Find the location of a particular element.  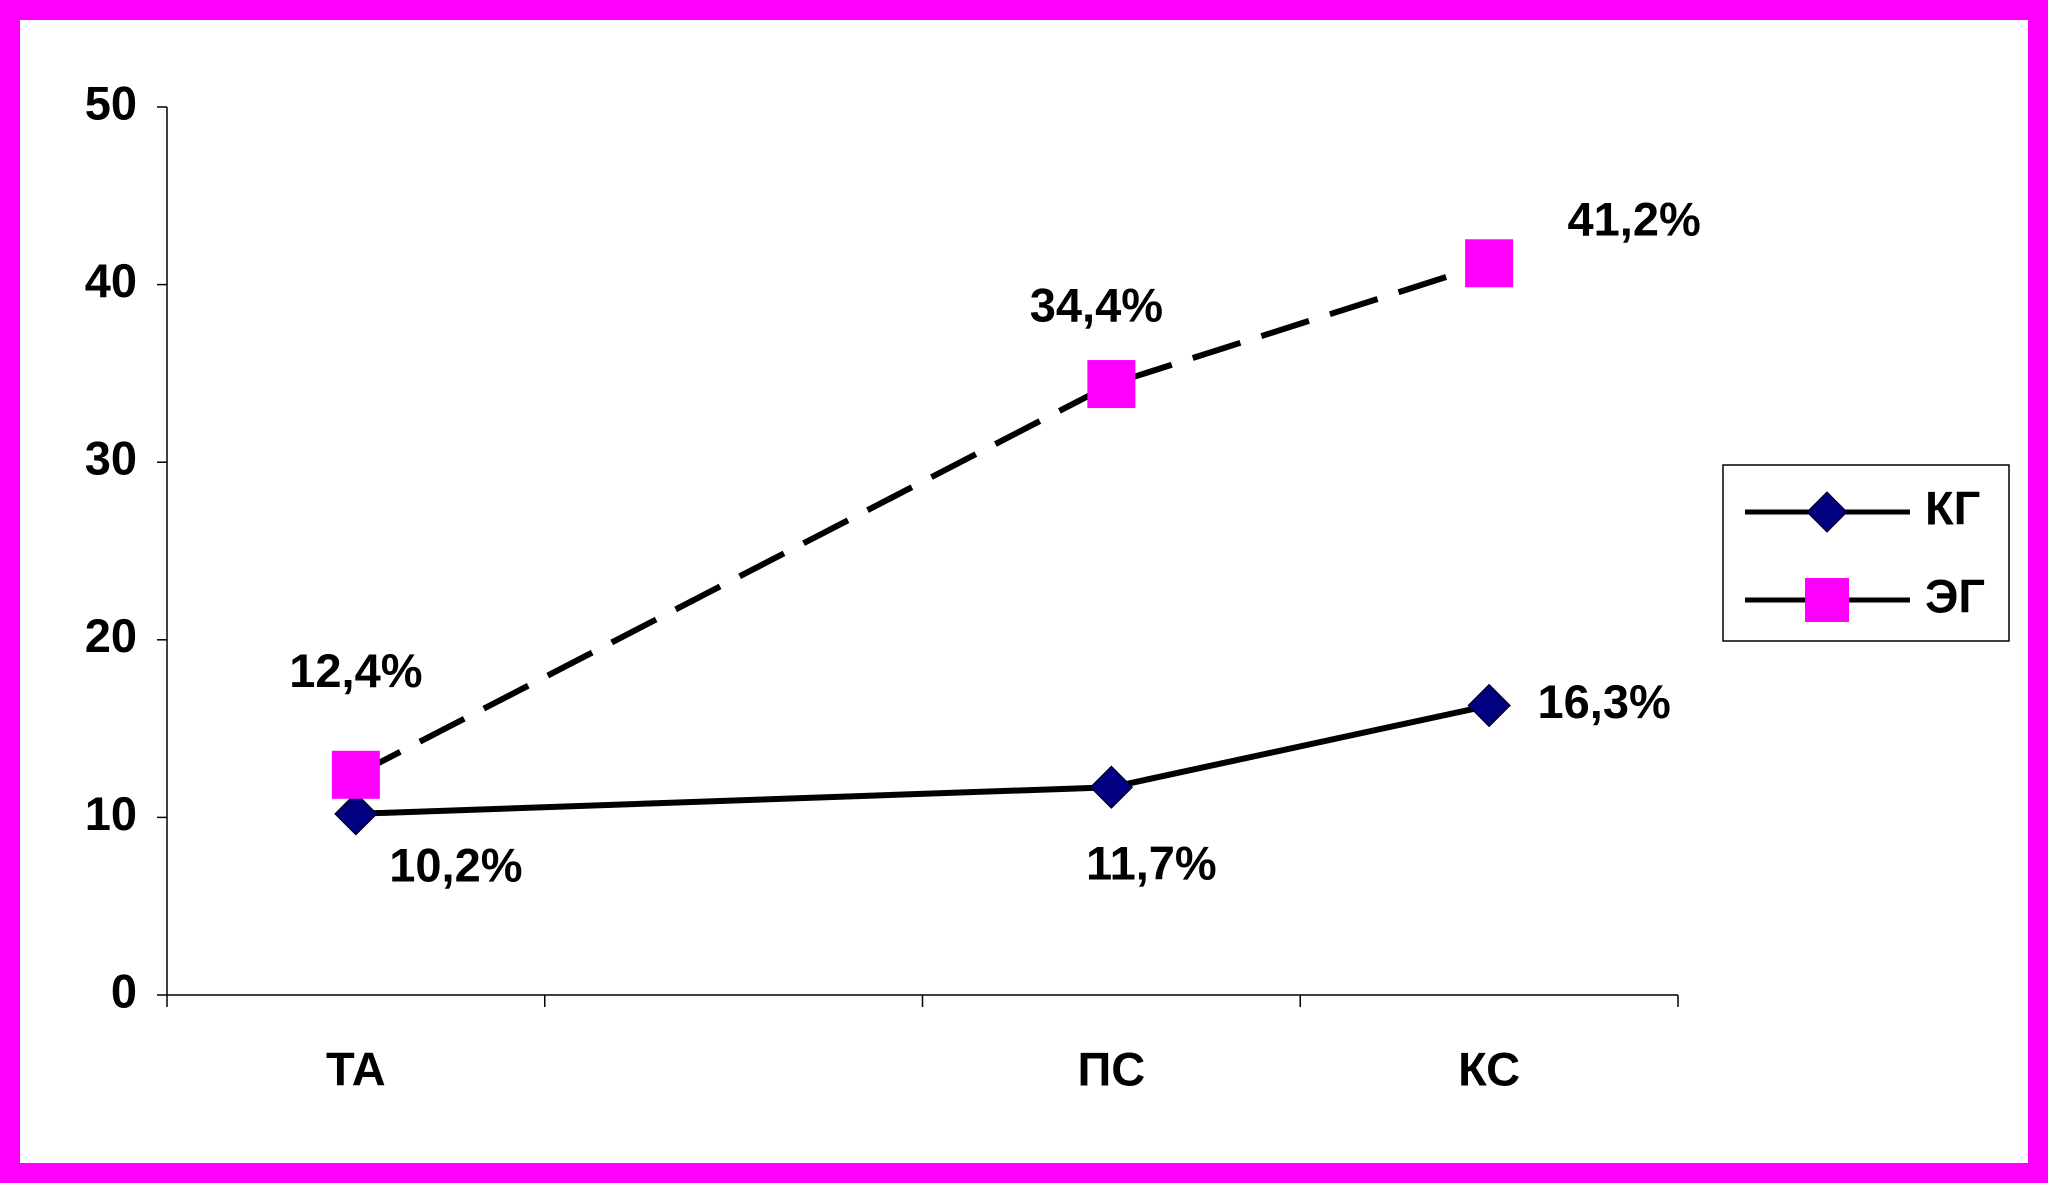

y-tick-label: 30 is located at coordinates (111, 458).